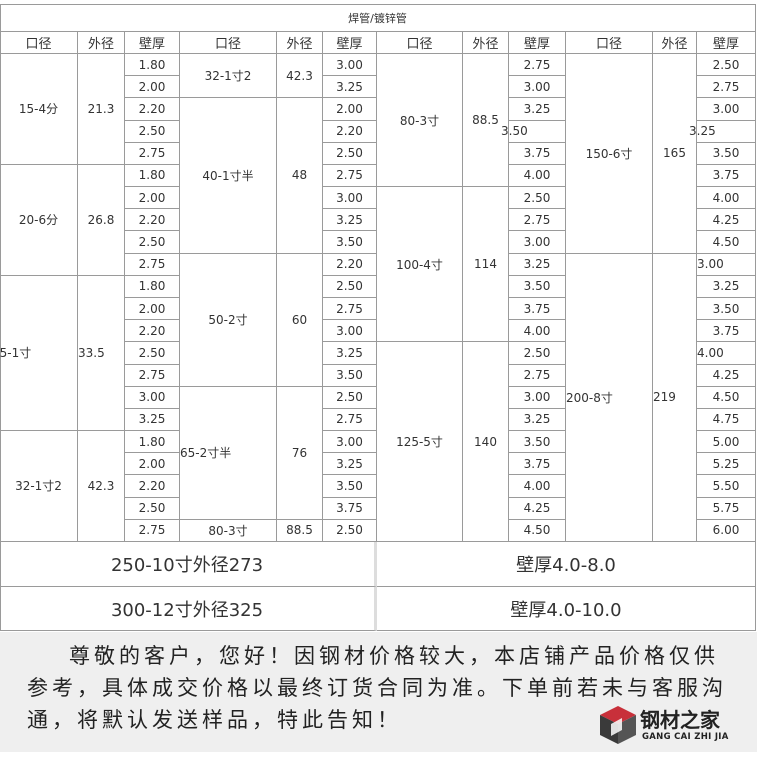 This screenshot has height=757, width=757. I want to click on wall-cell: 4.00, so click(537, 176).